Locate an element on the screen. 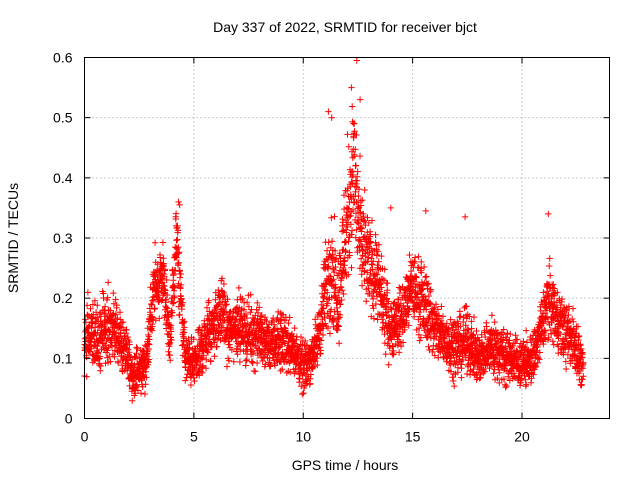 The height and width of the screenshot is (485, 640). y-tick-label: 0 is located at coordinates (69, 419).